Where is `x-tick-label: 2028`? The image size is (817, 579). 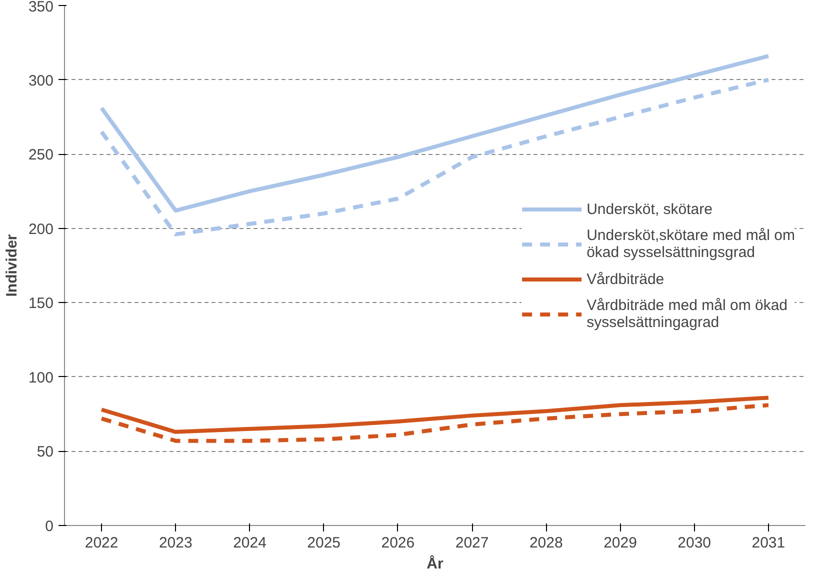 x-tick-label: 2028 is located at coordinates (546, 543).